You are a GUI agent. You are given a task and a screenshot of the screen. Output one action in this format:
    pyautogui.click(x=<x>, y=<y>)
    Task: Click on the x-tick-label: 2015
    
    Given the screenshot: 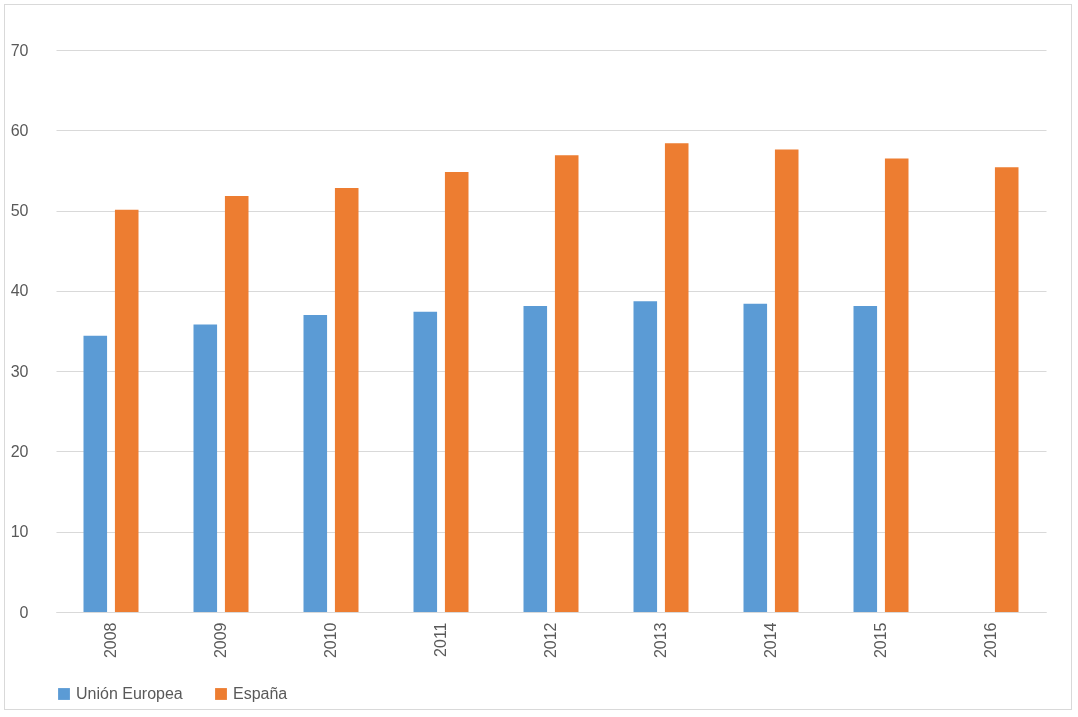 What is the action you would take?
    pyautogui.click(x=880, y=640)
    